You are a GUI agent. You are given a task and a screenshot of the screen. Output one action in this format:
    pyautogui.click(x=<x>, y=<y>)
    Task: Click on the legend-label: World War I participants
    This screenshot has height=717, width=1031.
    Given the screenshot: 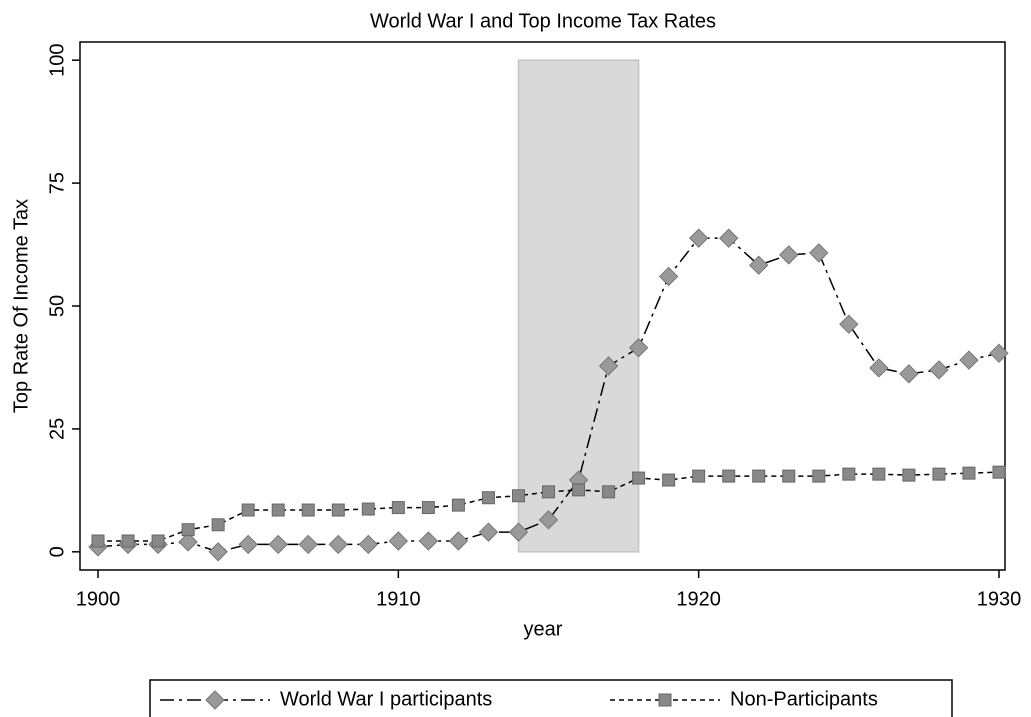 What is the action you would take?
    pyautogui.click(x=386, y=699)
    